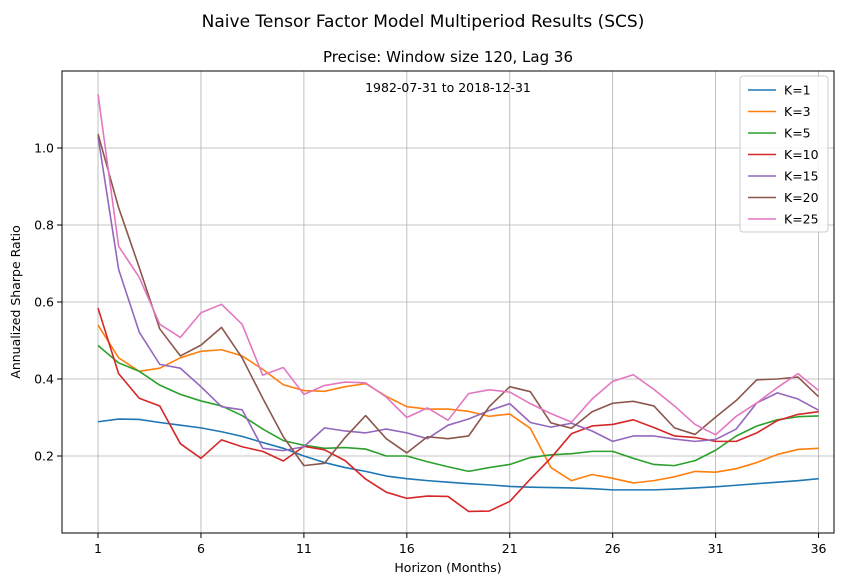 The height and width of the screenshot is (585, 846). Describe the element at coordinates (44, 456) in the screenshot. I see `y-tick-label: 0.2` at that location.